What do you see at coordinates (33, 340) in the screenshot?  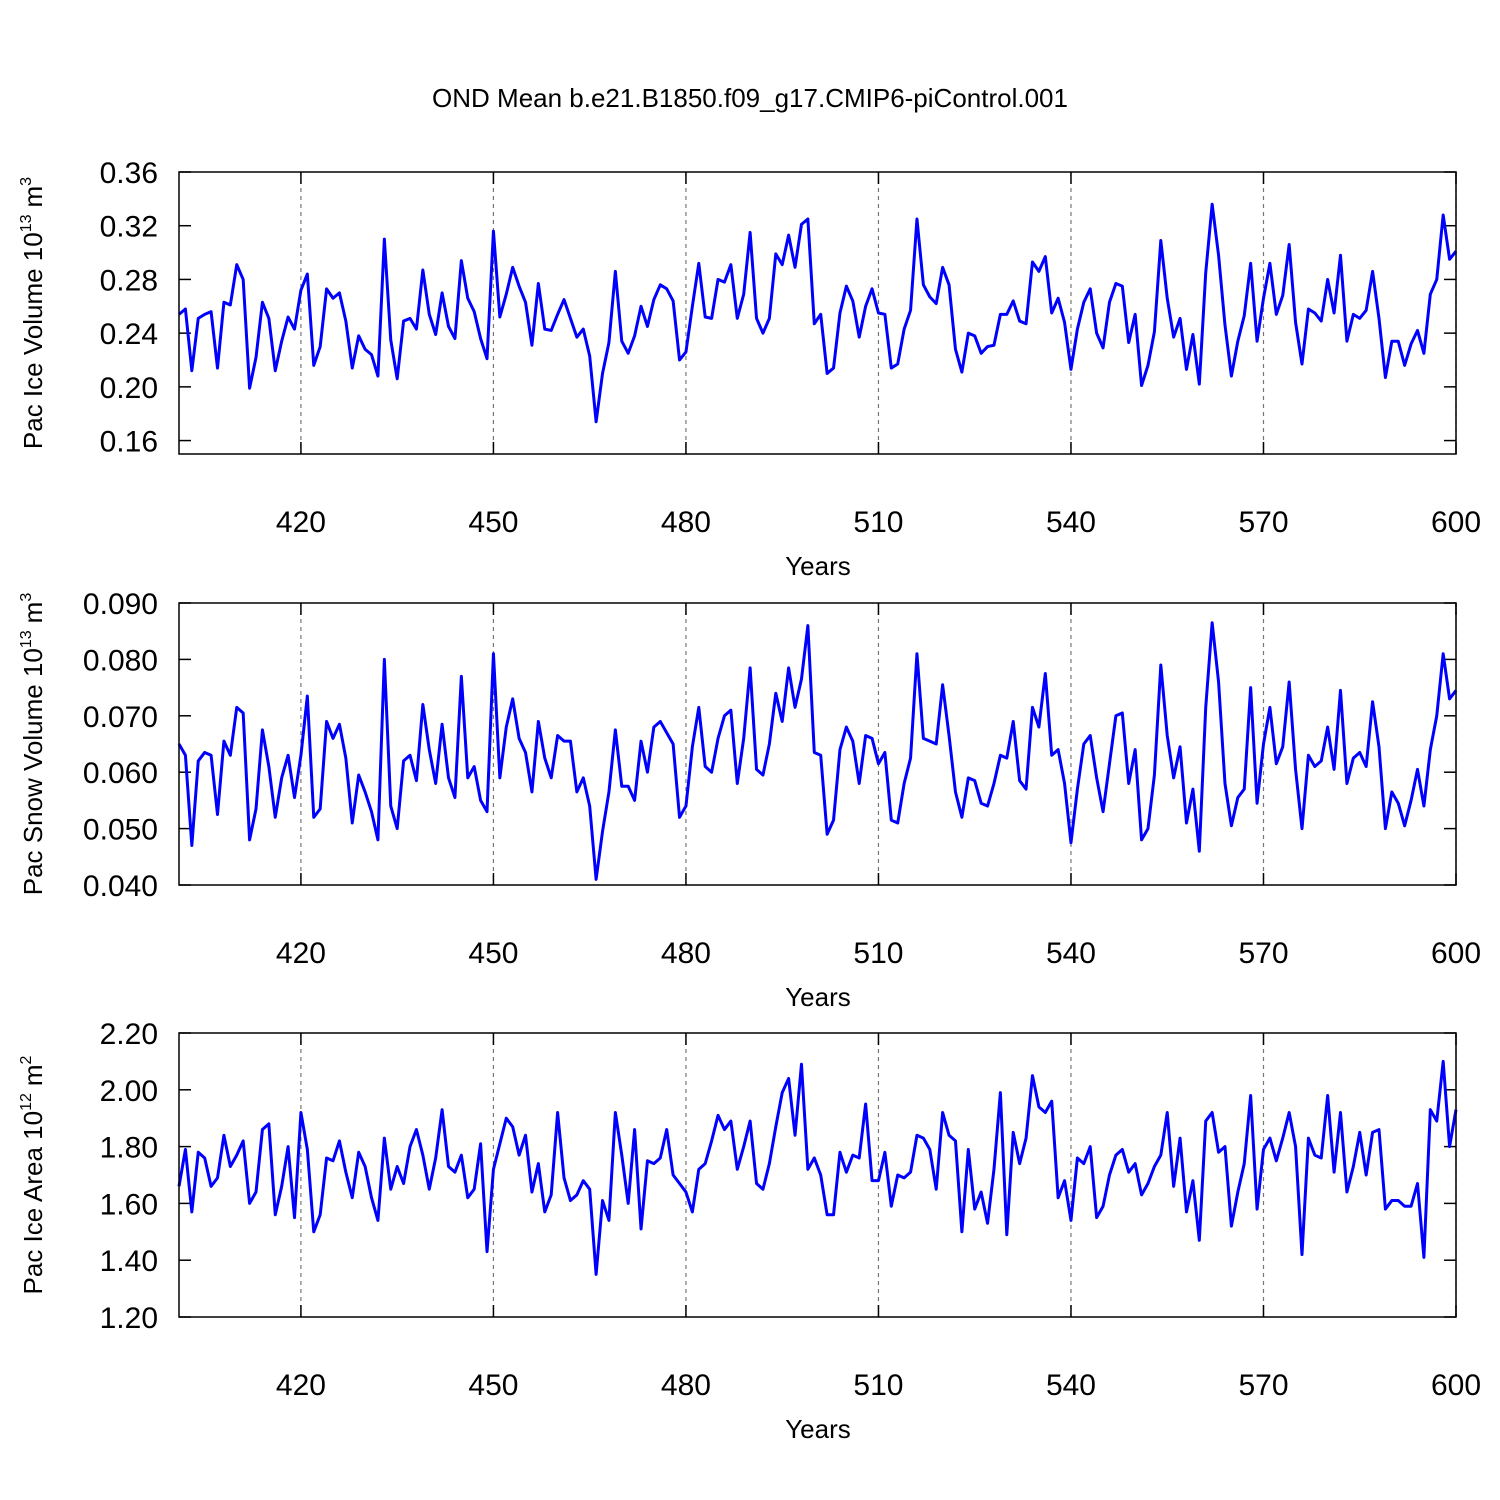 I see `y-axis-label-text: Pac Ice Volume 10` at bounding box center [33, 340].